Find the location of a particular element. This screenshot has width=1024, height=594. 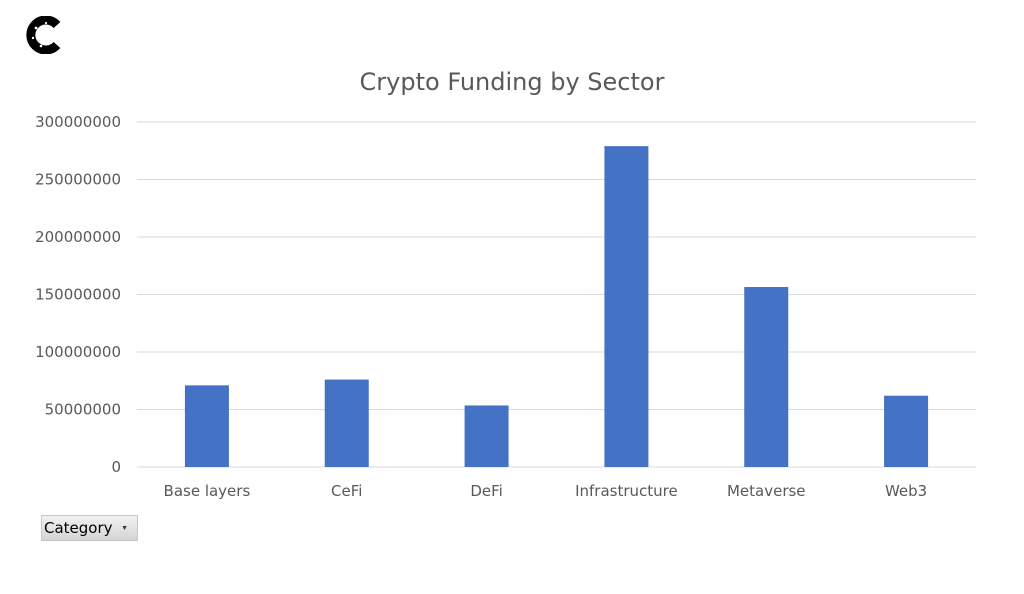

category-filter-button: Category ▼ is located at coordinates (89, 528).